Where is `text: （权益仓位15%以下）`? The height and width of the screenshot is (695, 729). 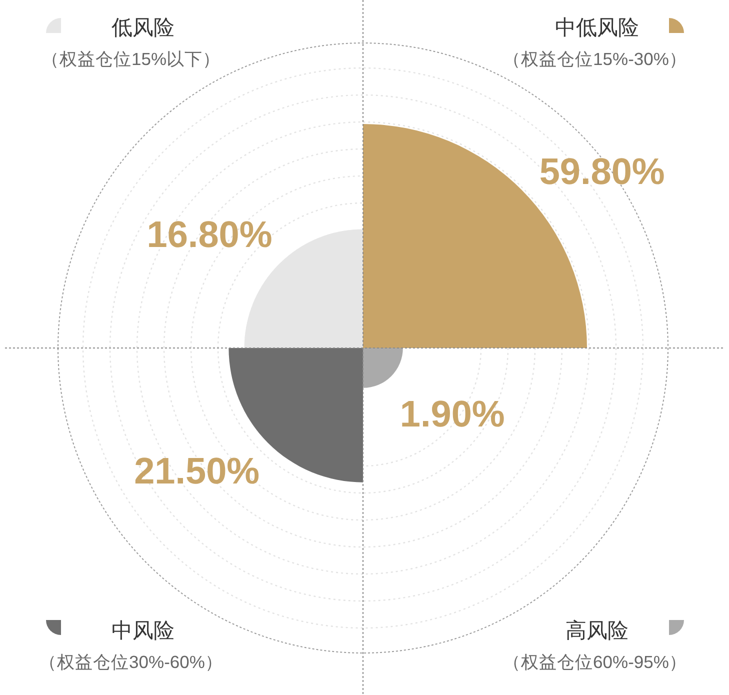 text: （权益仓位15%以下） is located at coordinates (131, 59).